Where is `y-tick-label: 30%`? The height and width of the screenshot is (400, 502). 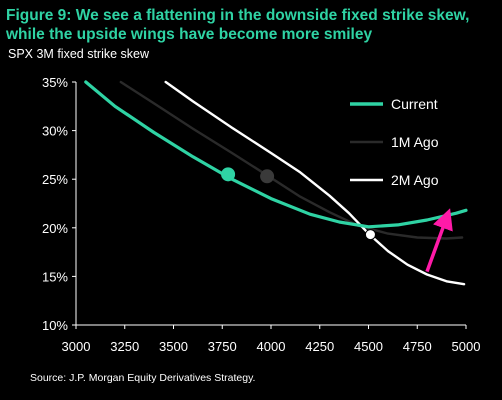 y-tick-label: 30% is located at coordinates (55, 131).